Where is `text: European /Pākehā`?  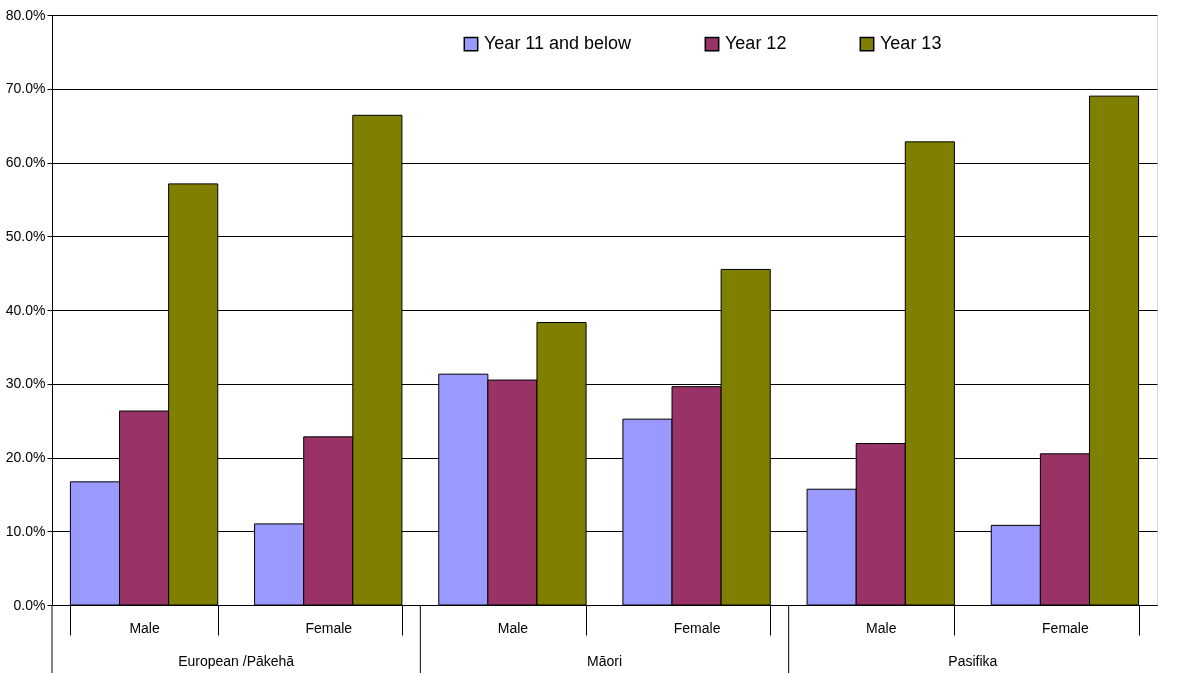
text: European /Pākehā is located at coordinates (236, 661).